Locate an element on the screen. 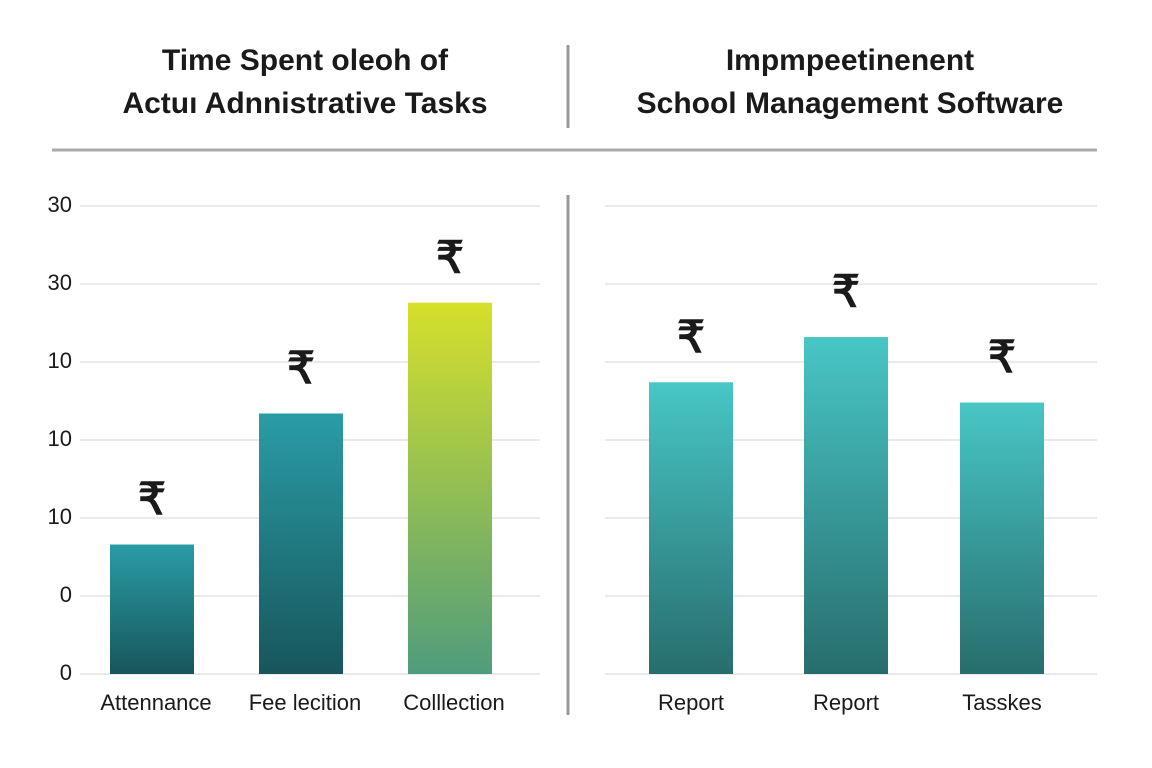 Image resolution: width=1152 pixels, height=768 pixels. x-tick-label: Fee lecition is located at coordinates (305, 702).